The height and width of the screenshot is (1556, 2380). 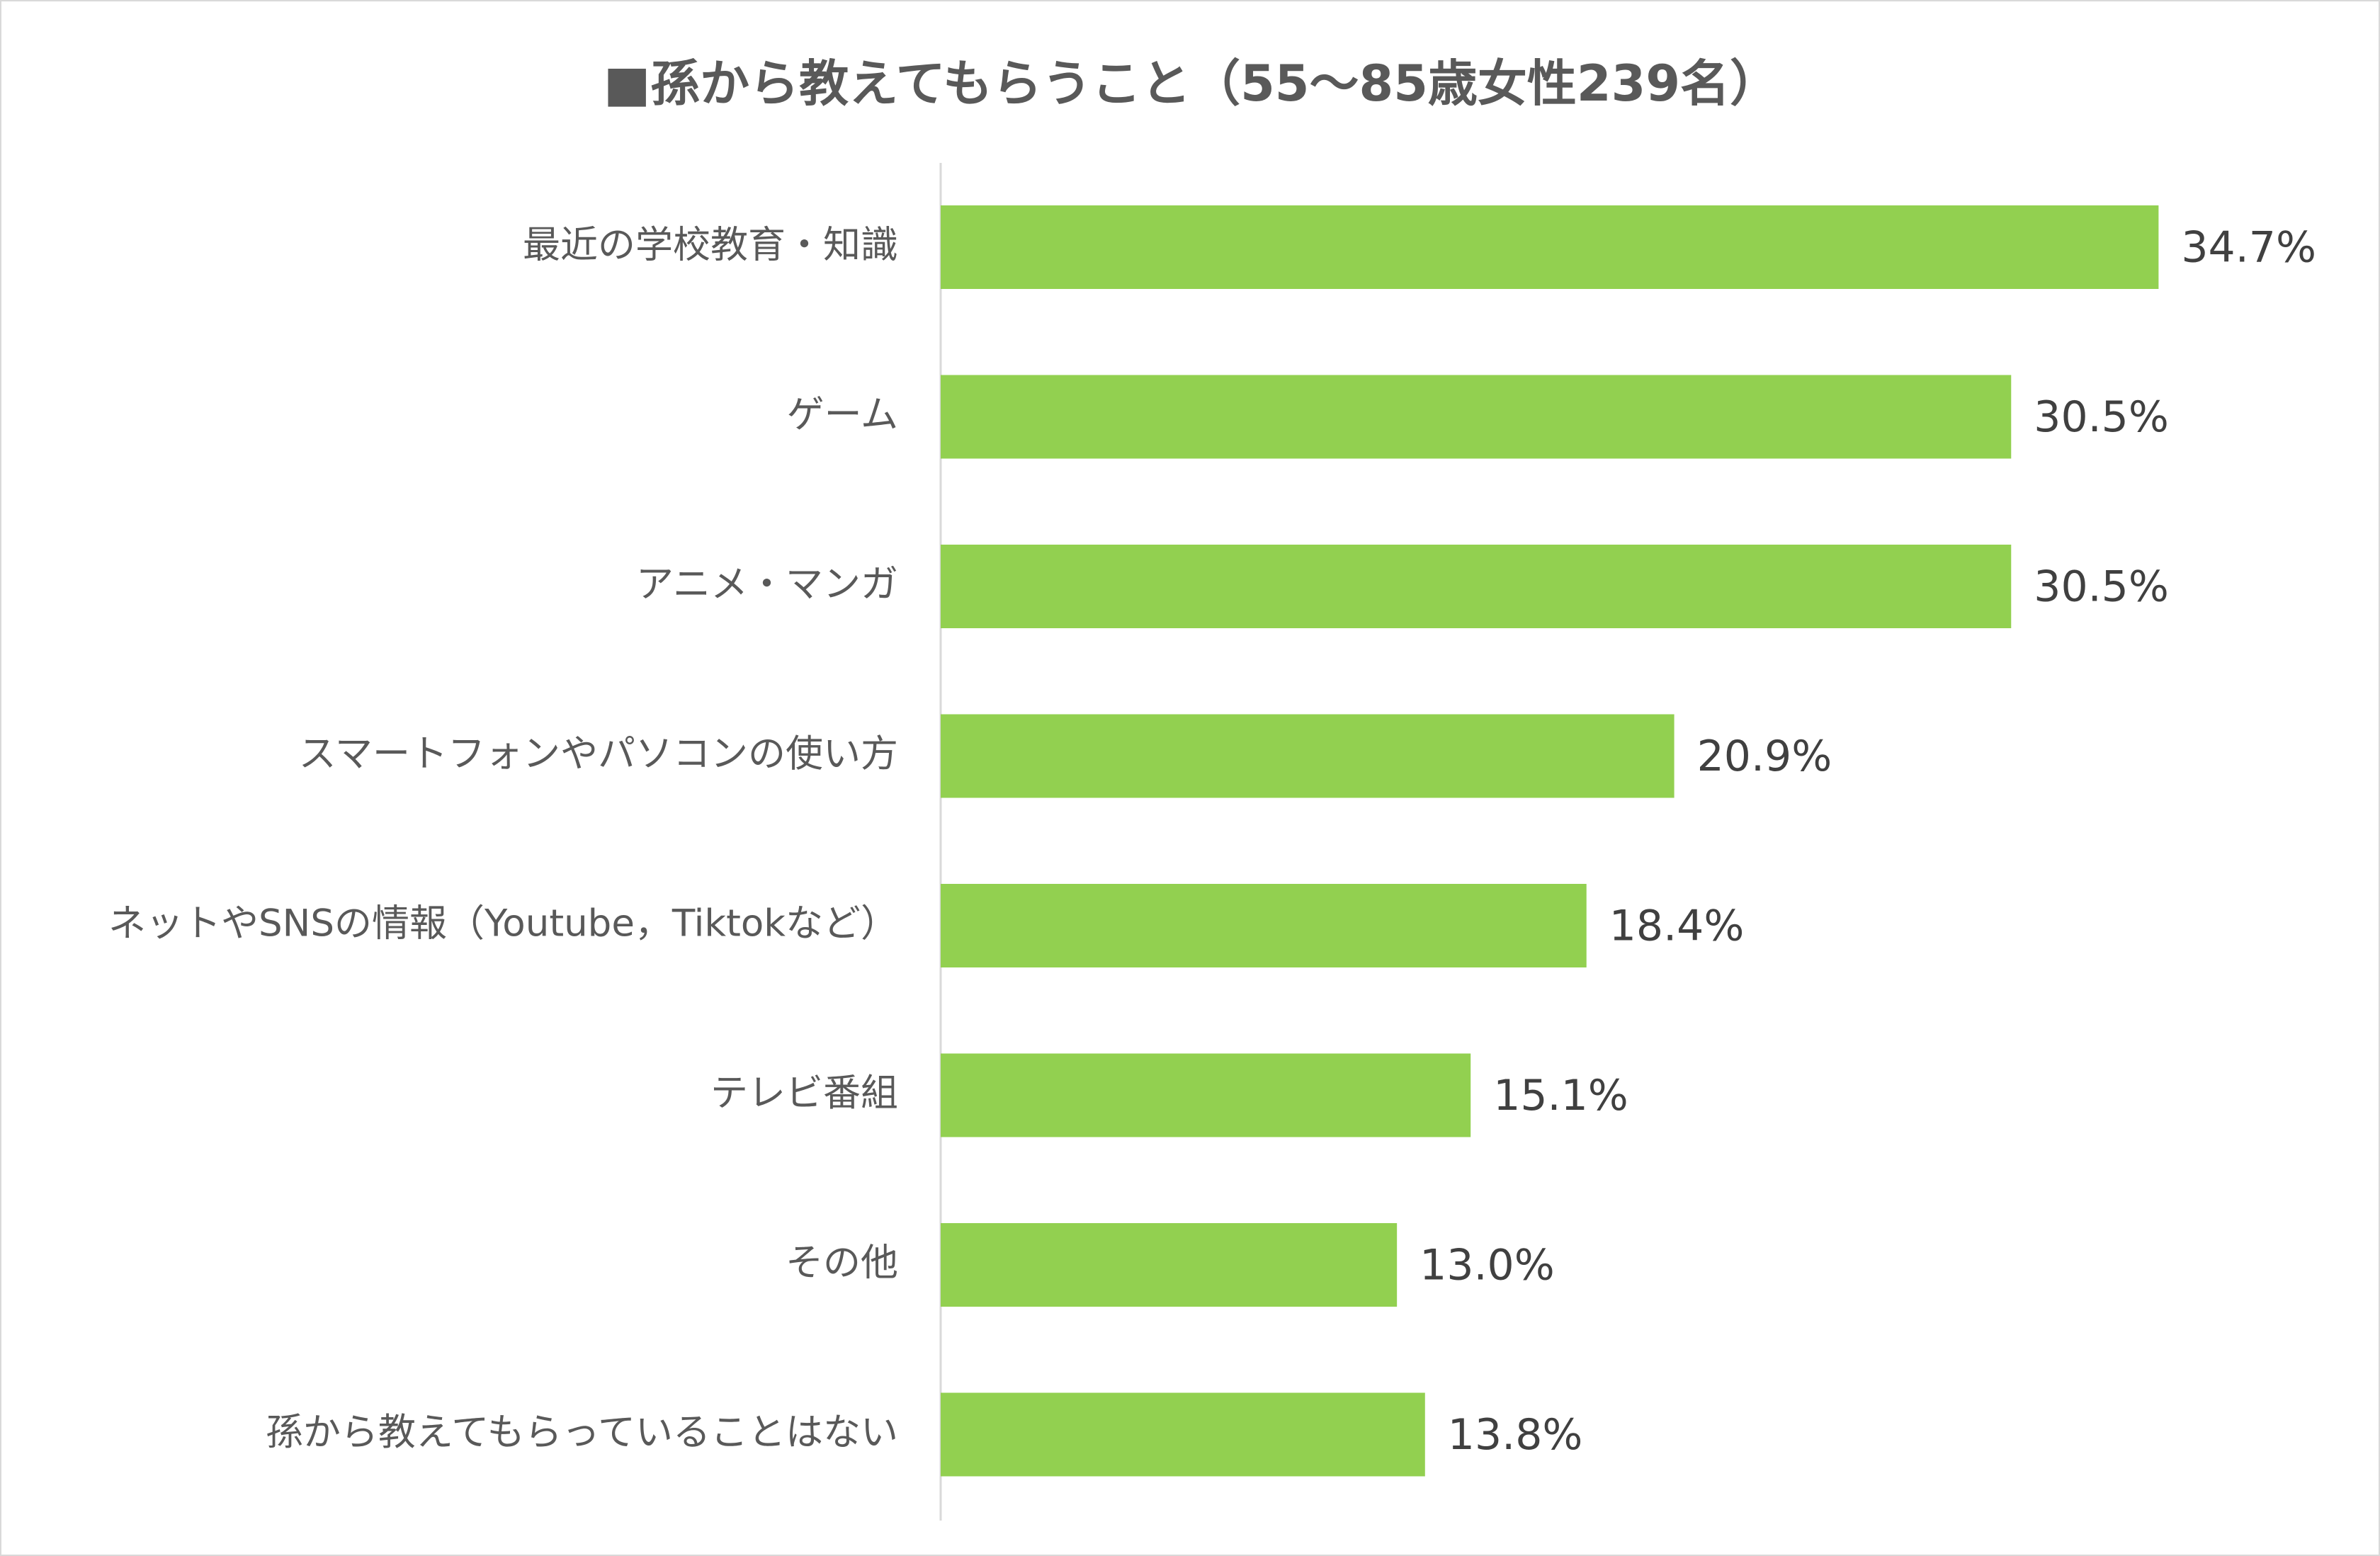 What do you see at coordinates (1560, 1095) in the screenshot?
I see `data-label: 15.1%` at bounding box center [1560, 1095].